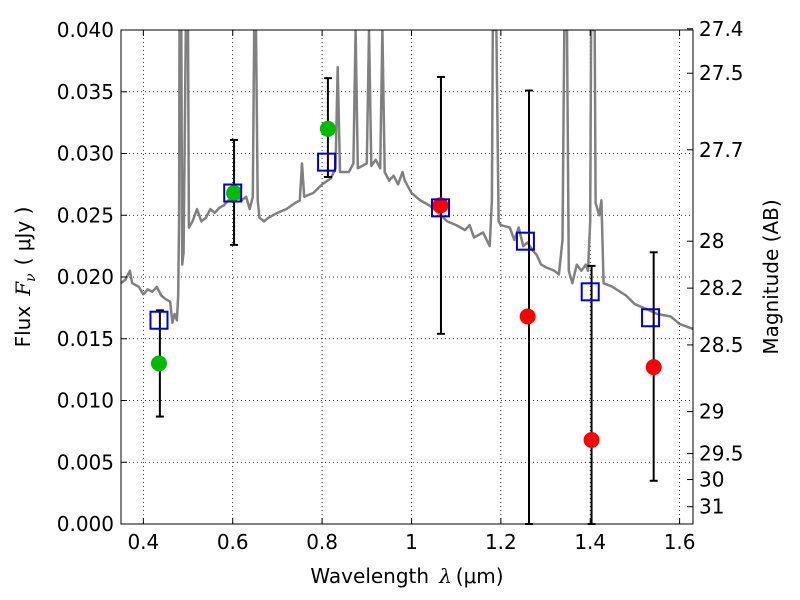 Image resolution: width=800 pixels, height=600 pixels. Describe the element at coordinates (711, 507) in the screenshot. I see `y2-tick-label: 31` at that location.